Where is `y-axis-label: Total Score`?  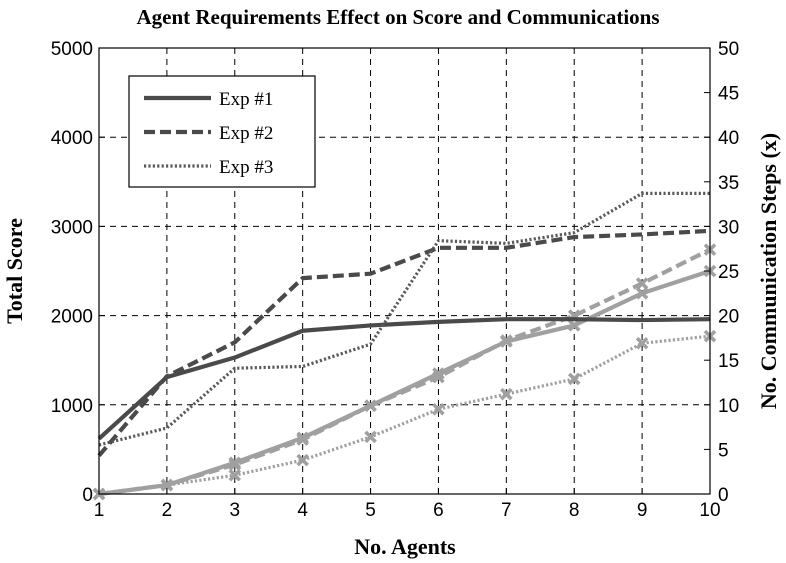 y-axis-label: Total Score is located at coordinates (14, 271).